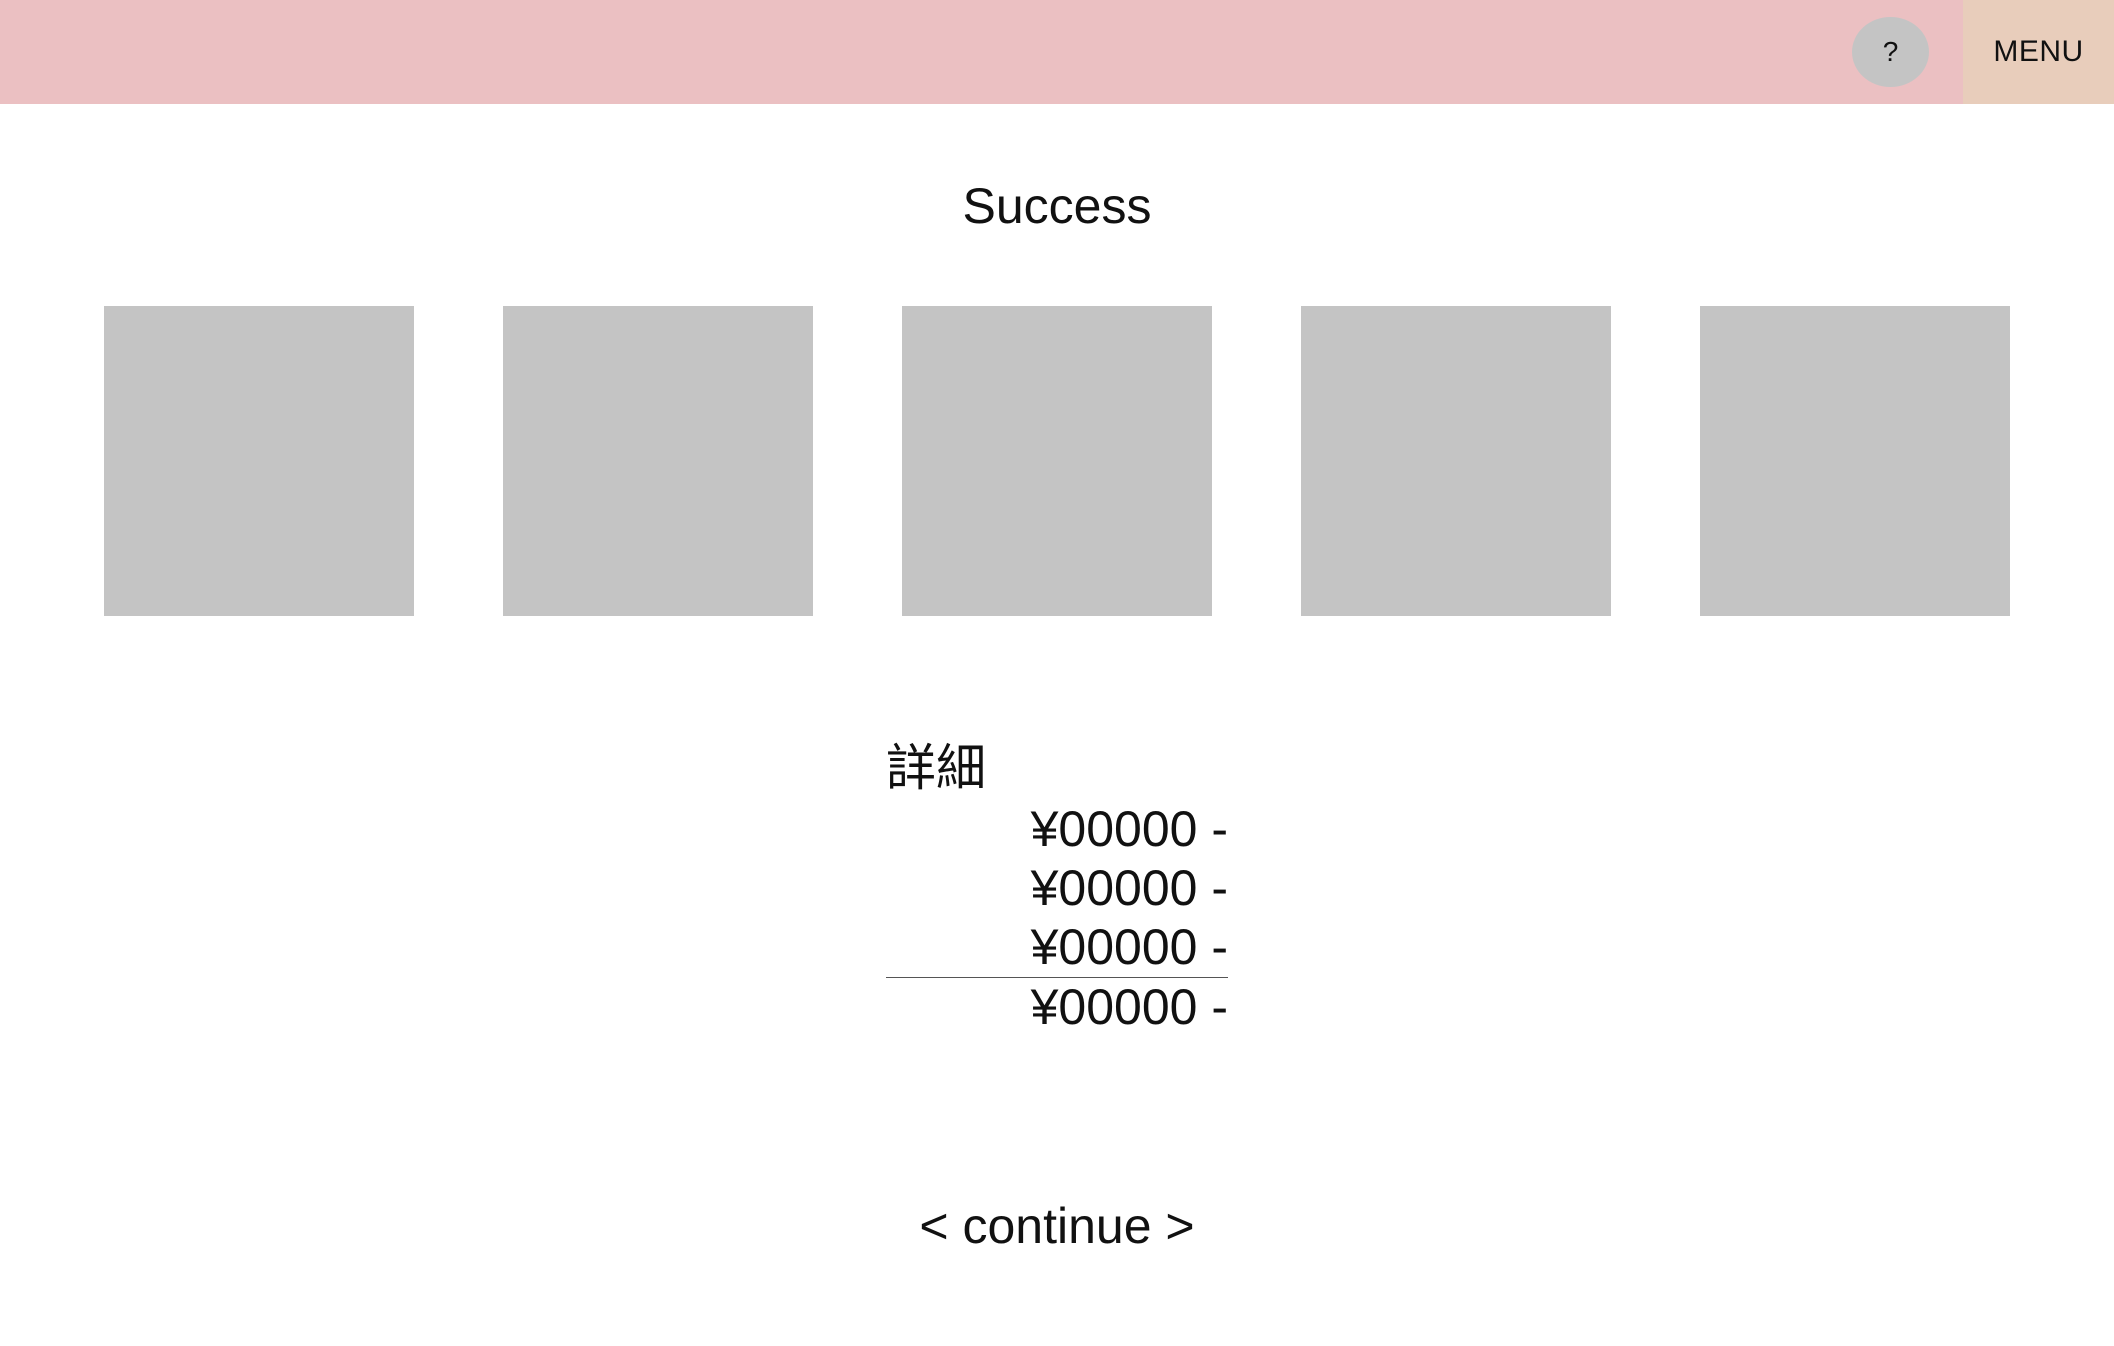 This screenshot has height=1346, width=2114. I want to click on details-section: 詳細 ¥00000 - ¥00000 - ¥00000 - ¥00000 -, so click(1057, 886).